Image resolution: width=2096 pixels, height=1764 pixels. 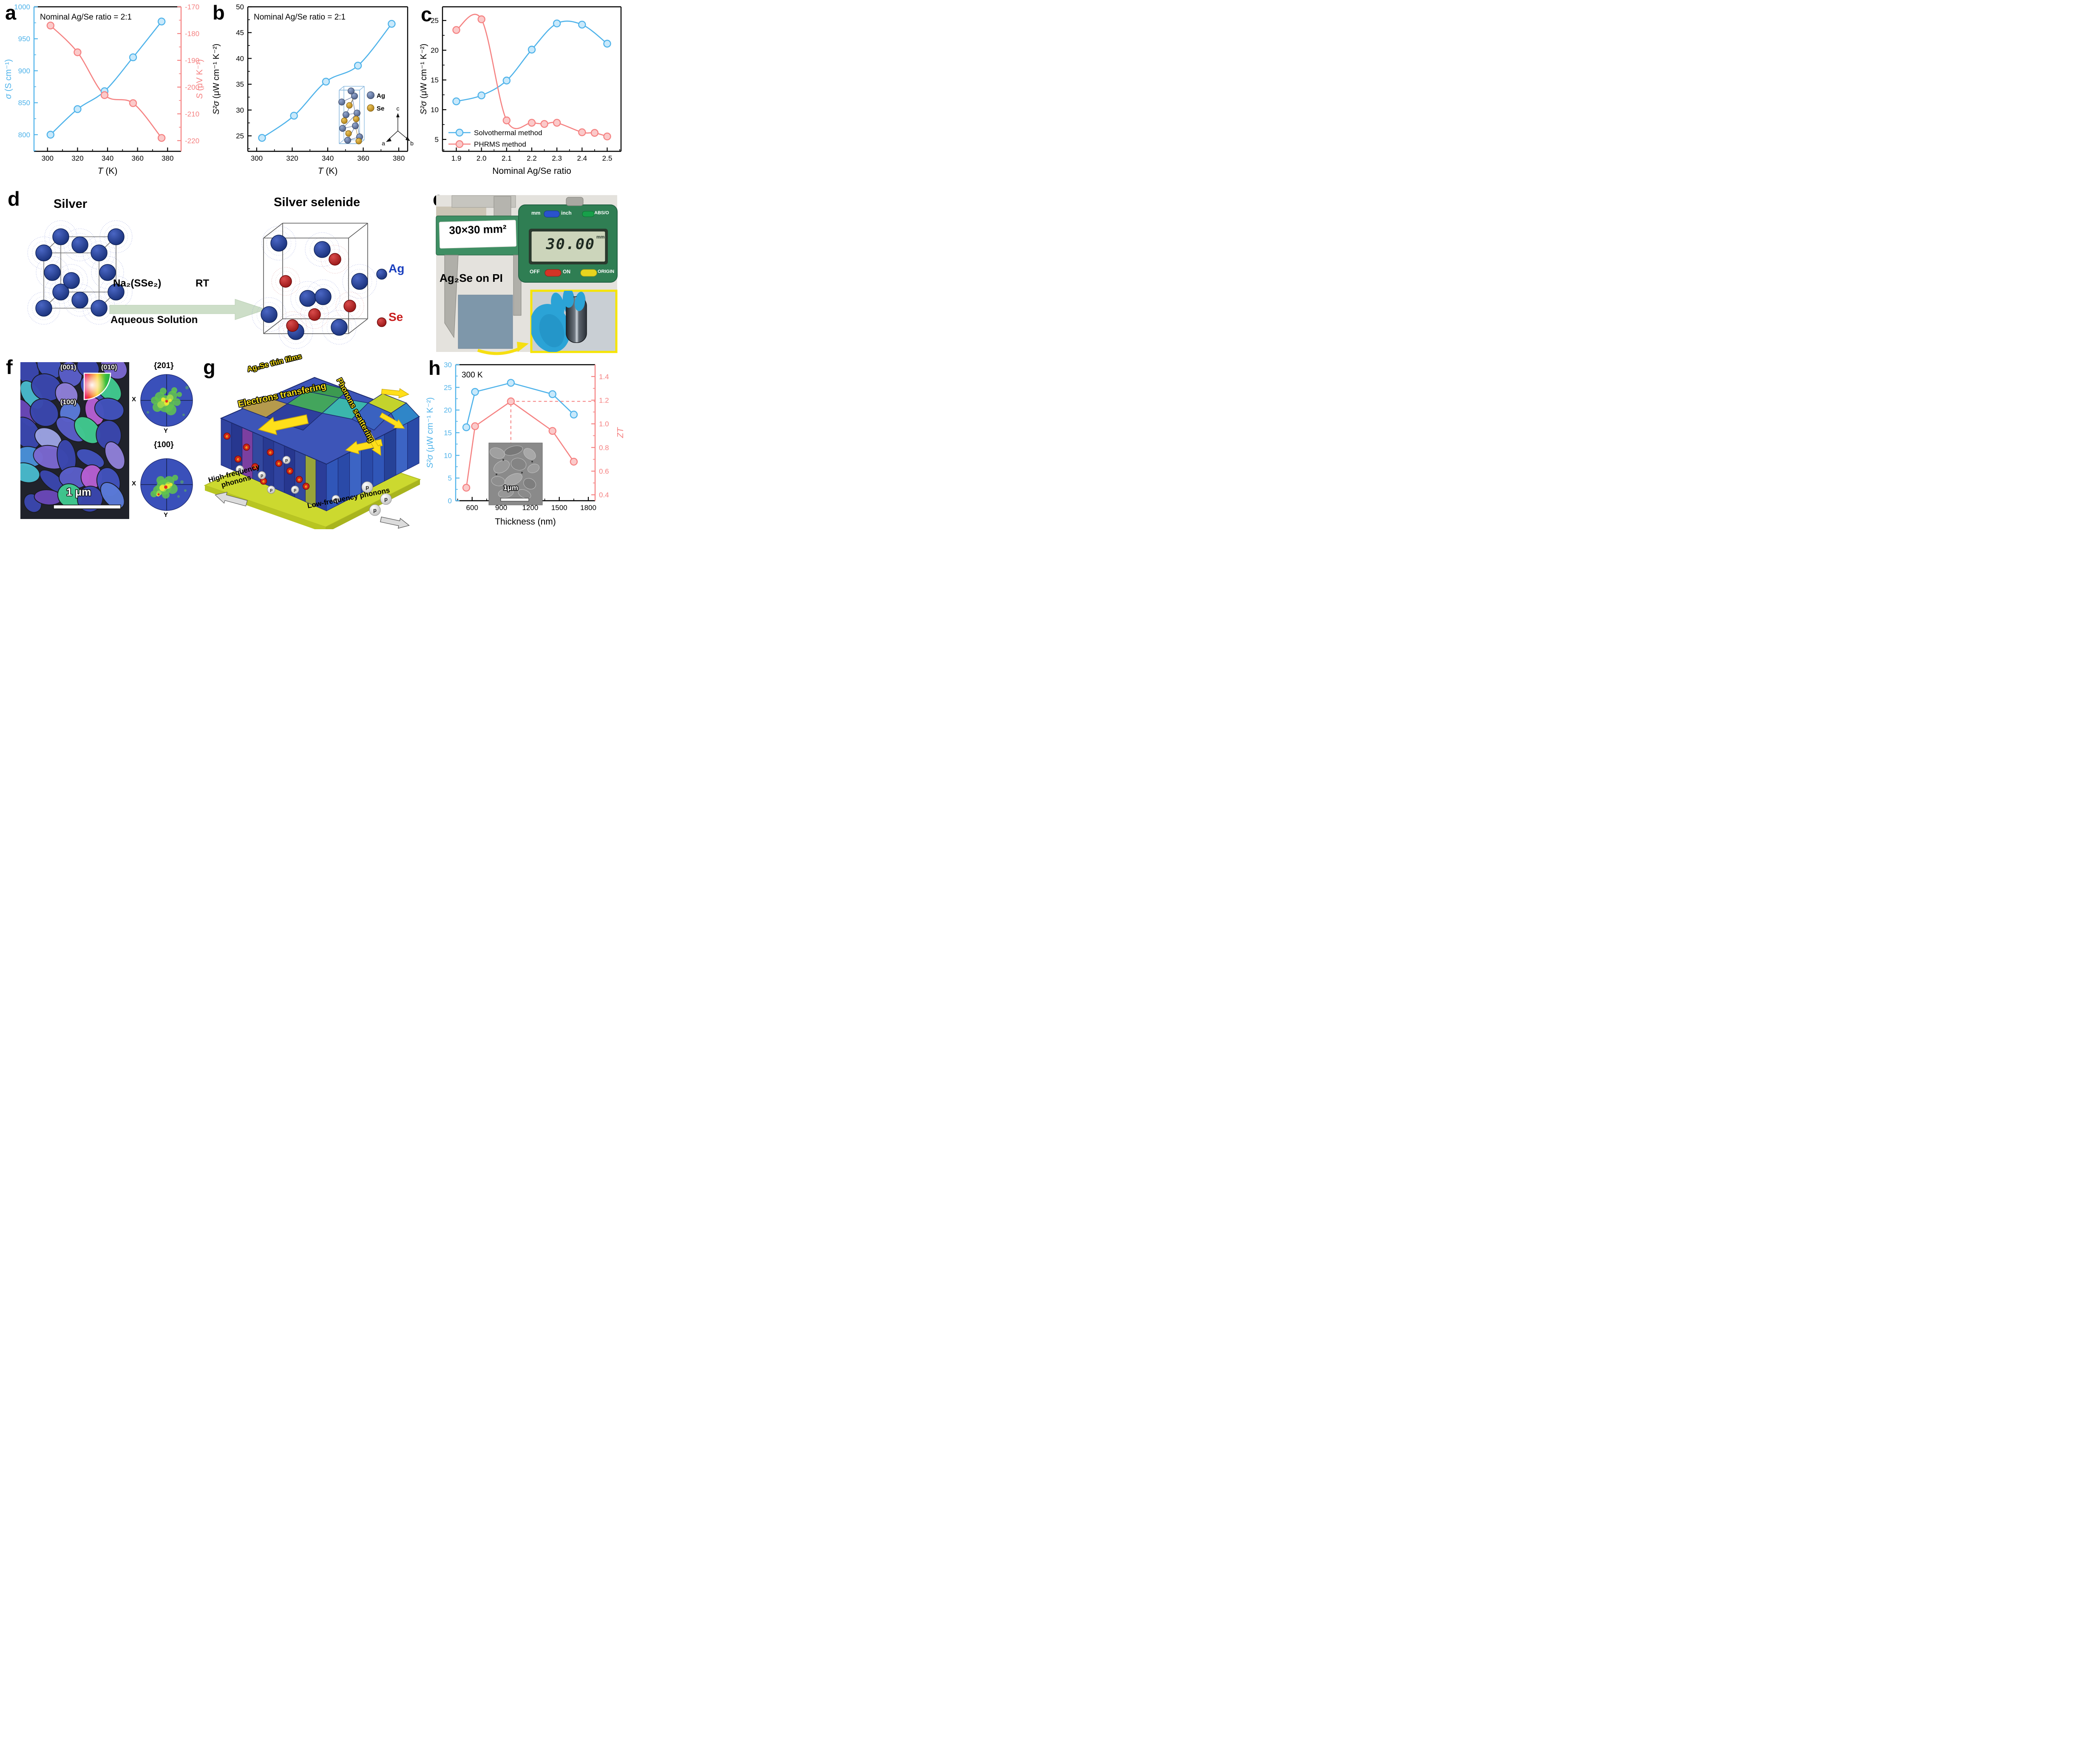 I want to click on pf2-x-label: X, so click(x=134, y=484).